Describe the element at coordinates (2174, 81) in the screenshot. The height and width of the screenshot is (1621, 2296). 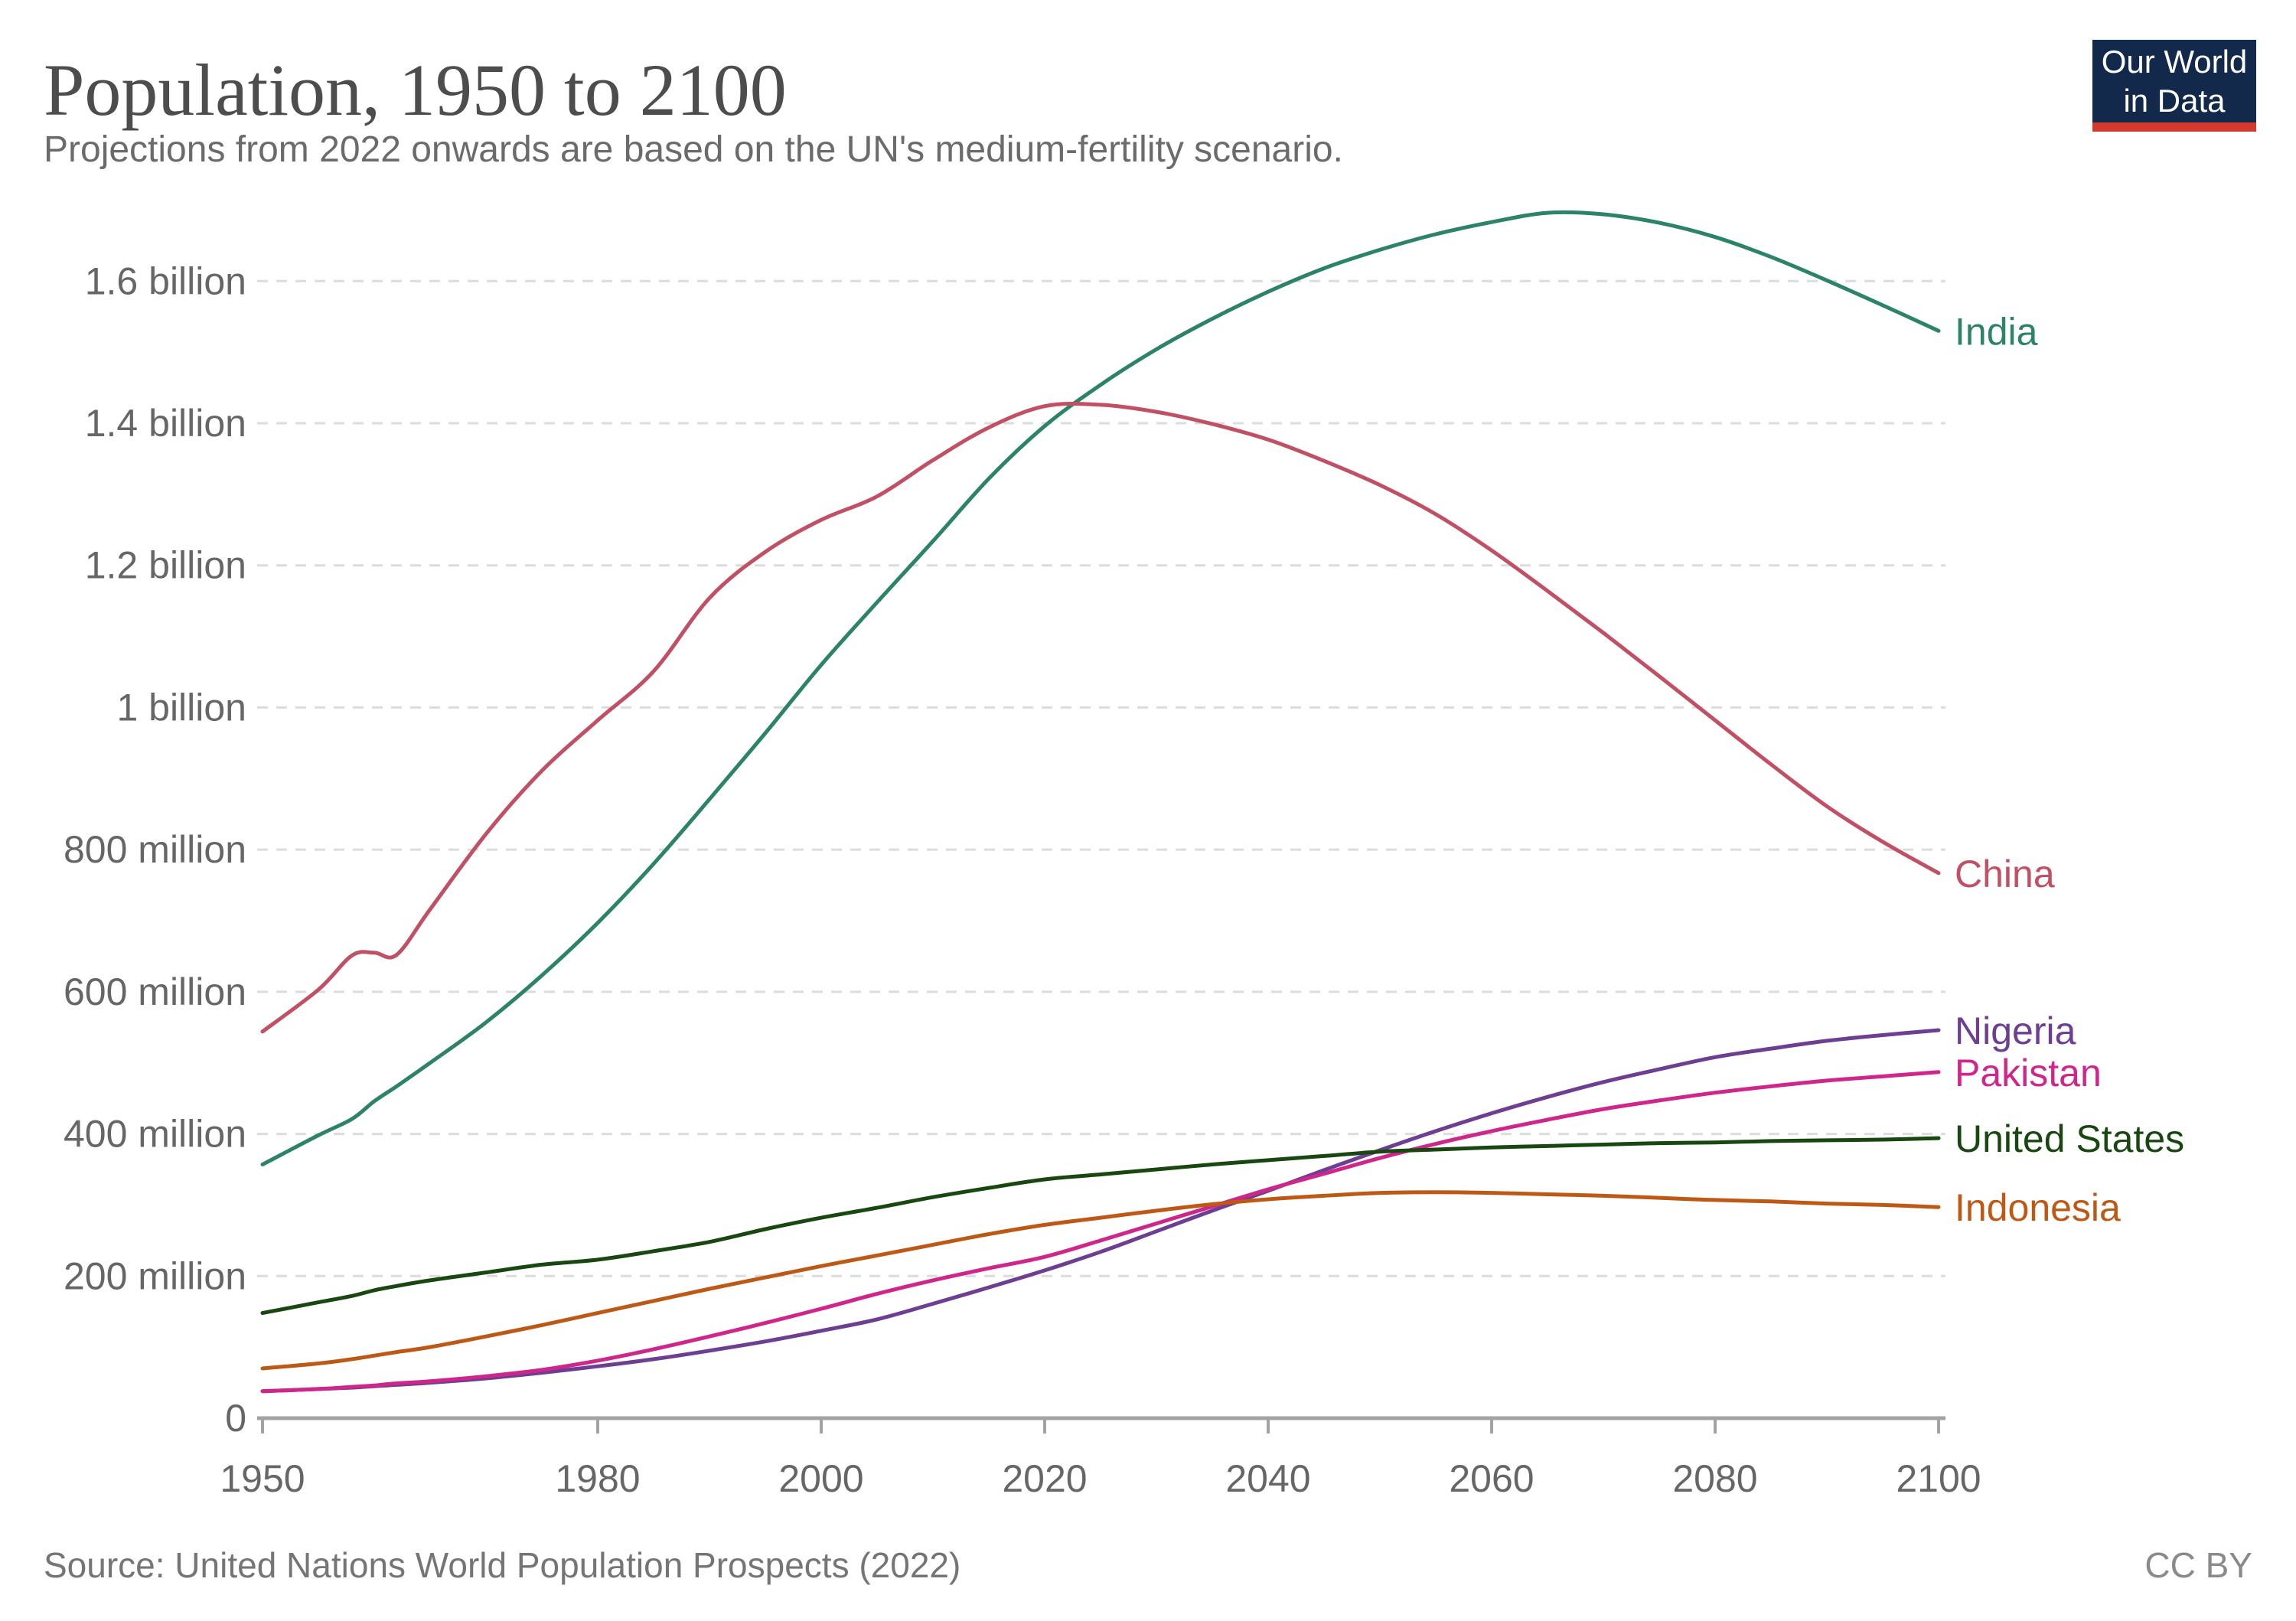
I see `owid-logo-box: Our World in Data` at that location.